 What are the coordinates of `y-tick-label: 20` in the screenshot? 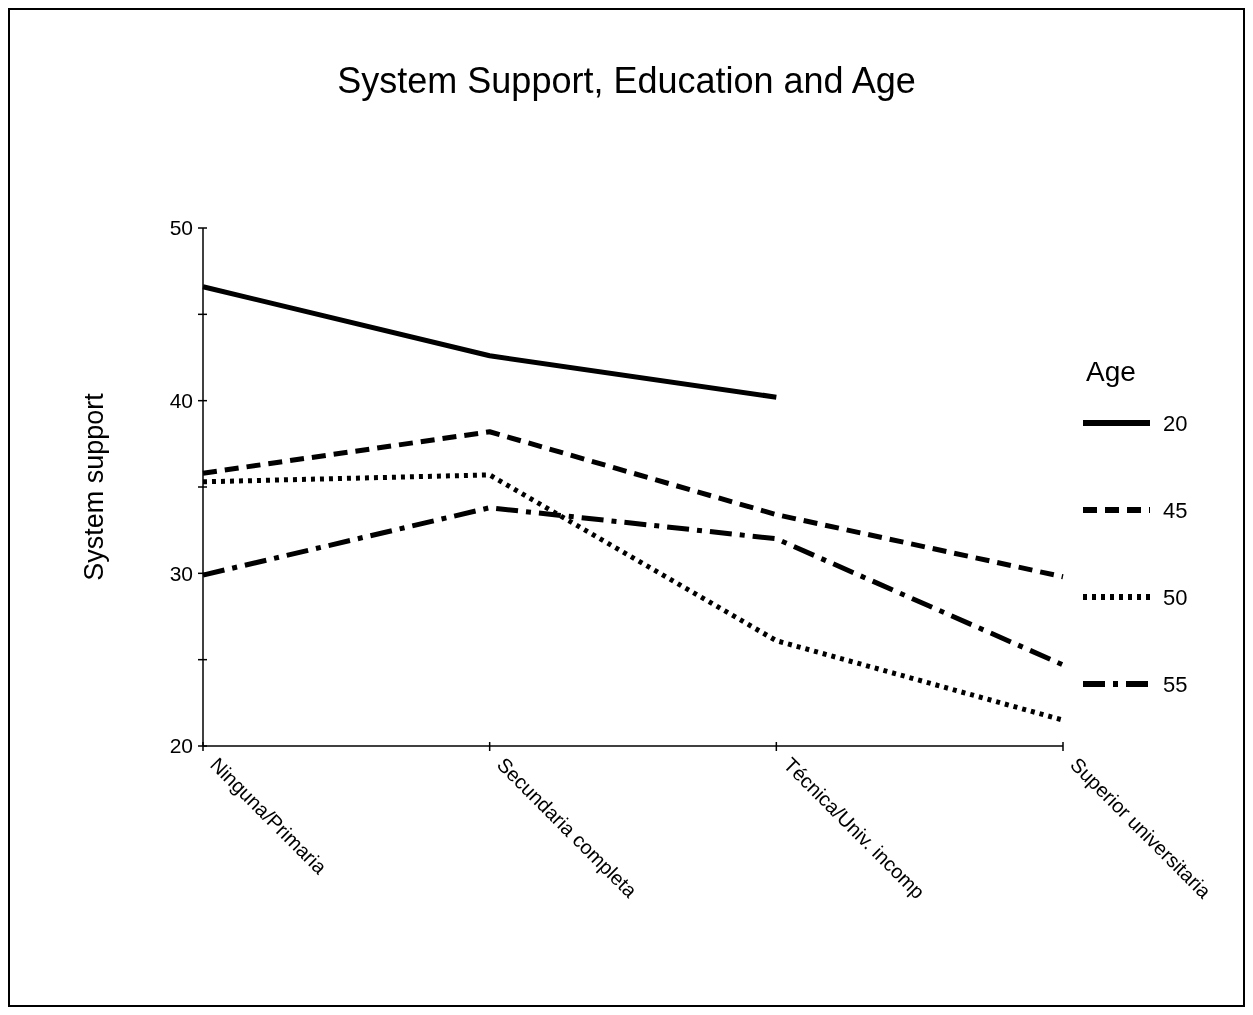 It's located at (181, 746).